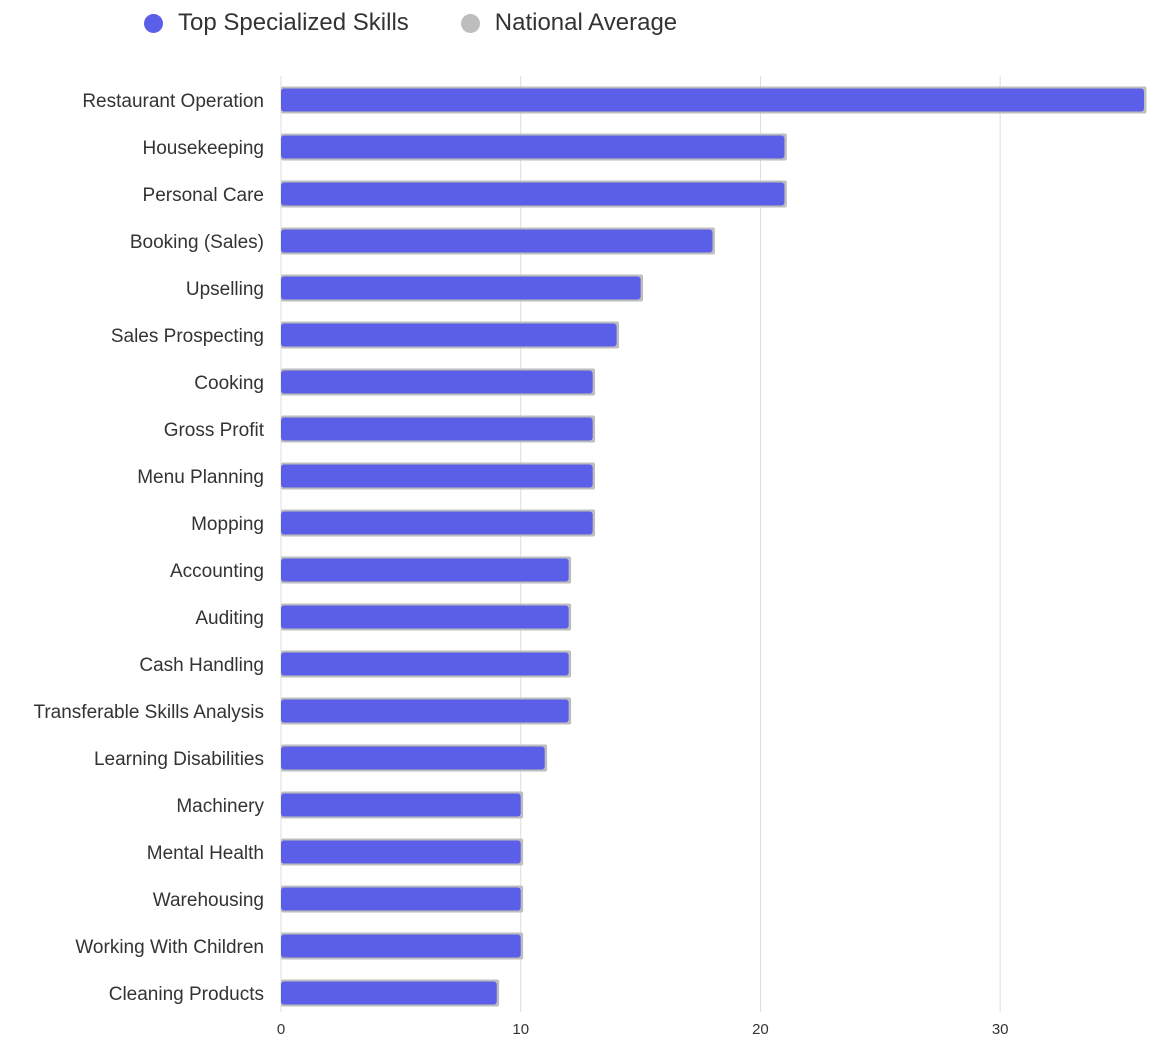 This screenshot has height=1040, width=1158. Describe the element at coordinates (148, 712) in the screenshot. I see `category-label-transferable-skills-analysis: Transferable Skills Analysis` at that location.